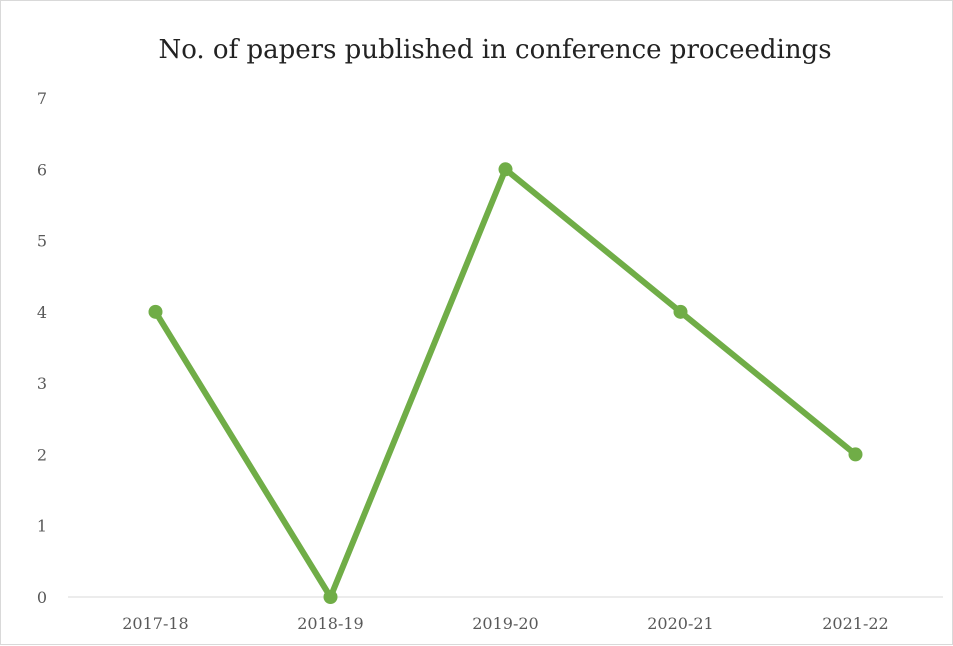 This screenshot has width=953, height=646. What do you see at coordinates (42, 383) in the screenshot?
I see `y-tick-label: 3` at bounding box center [42, 383].